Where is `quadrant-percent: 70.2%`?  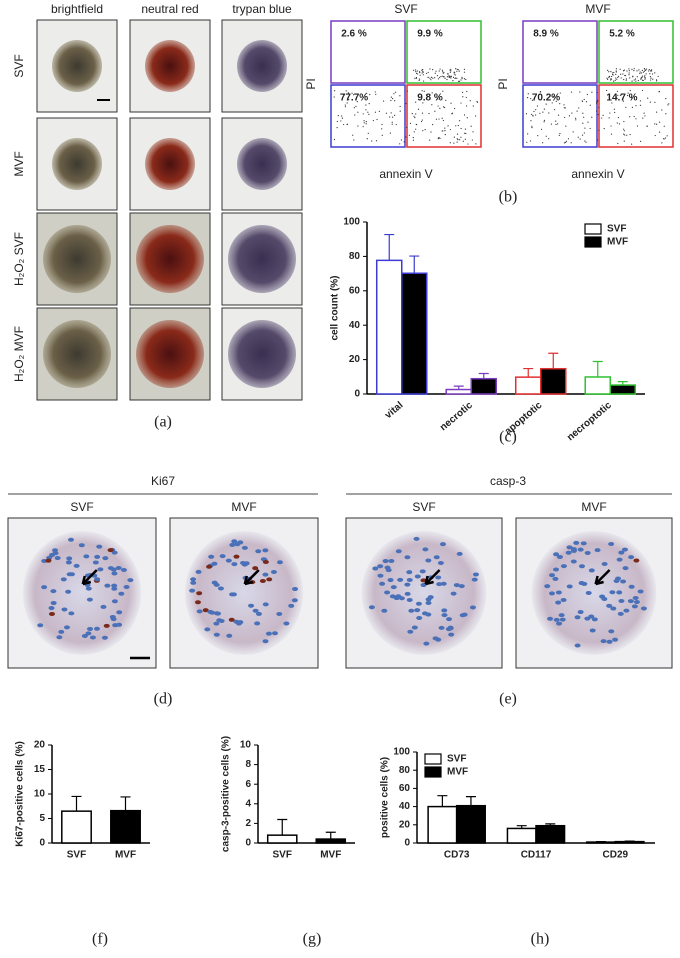 quadrant-percent: 70.2% is located at coordinates (546, 98).